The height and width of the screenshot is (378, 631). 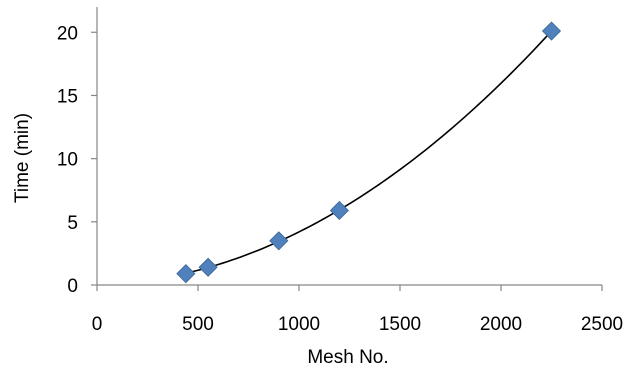 I want to click on x-tick-label: 2000, so click(x=501, y=324).